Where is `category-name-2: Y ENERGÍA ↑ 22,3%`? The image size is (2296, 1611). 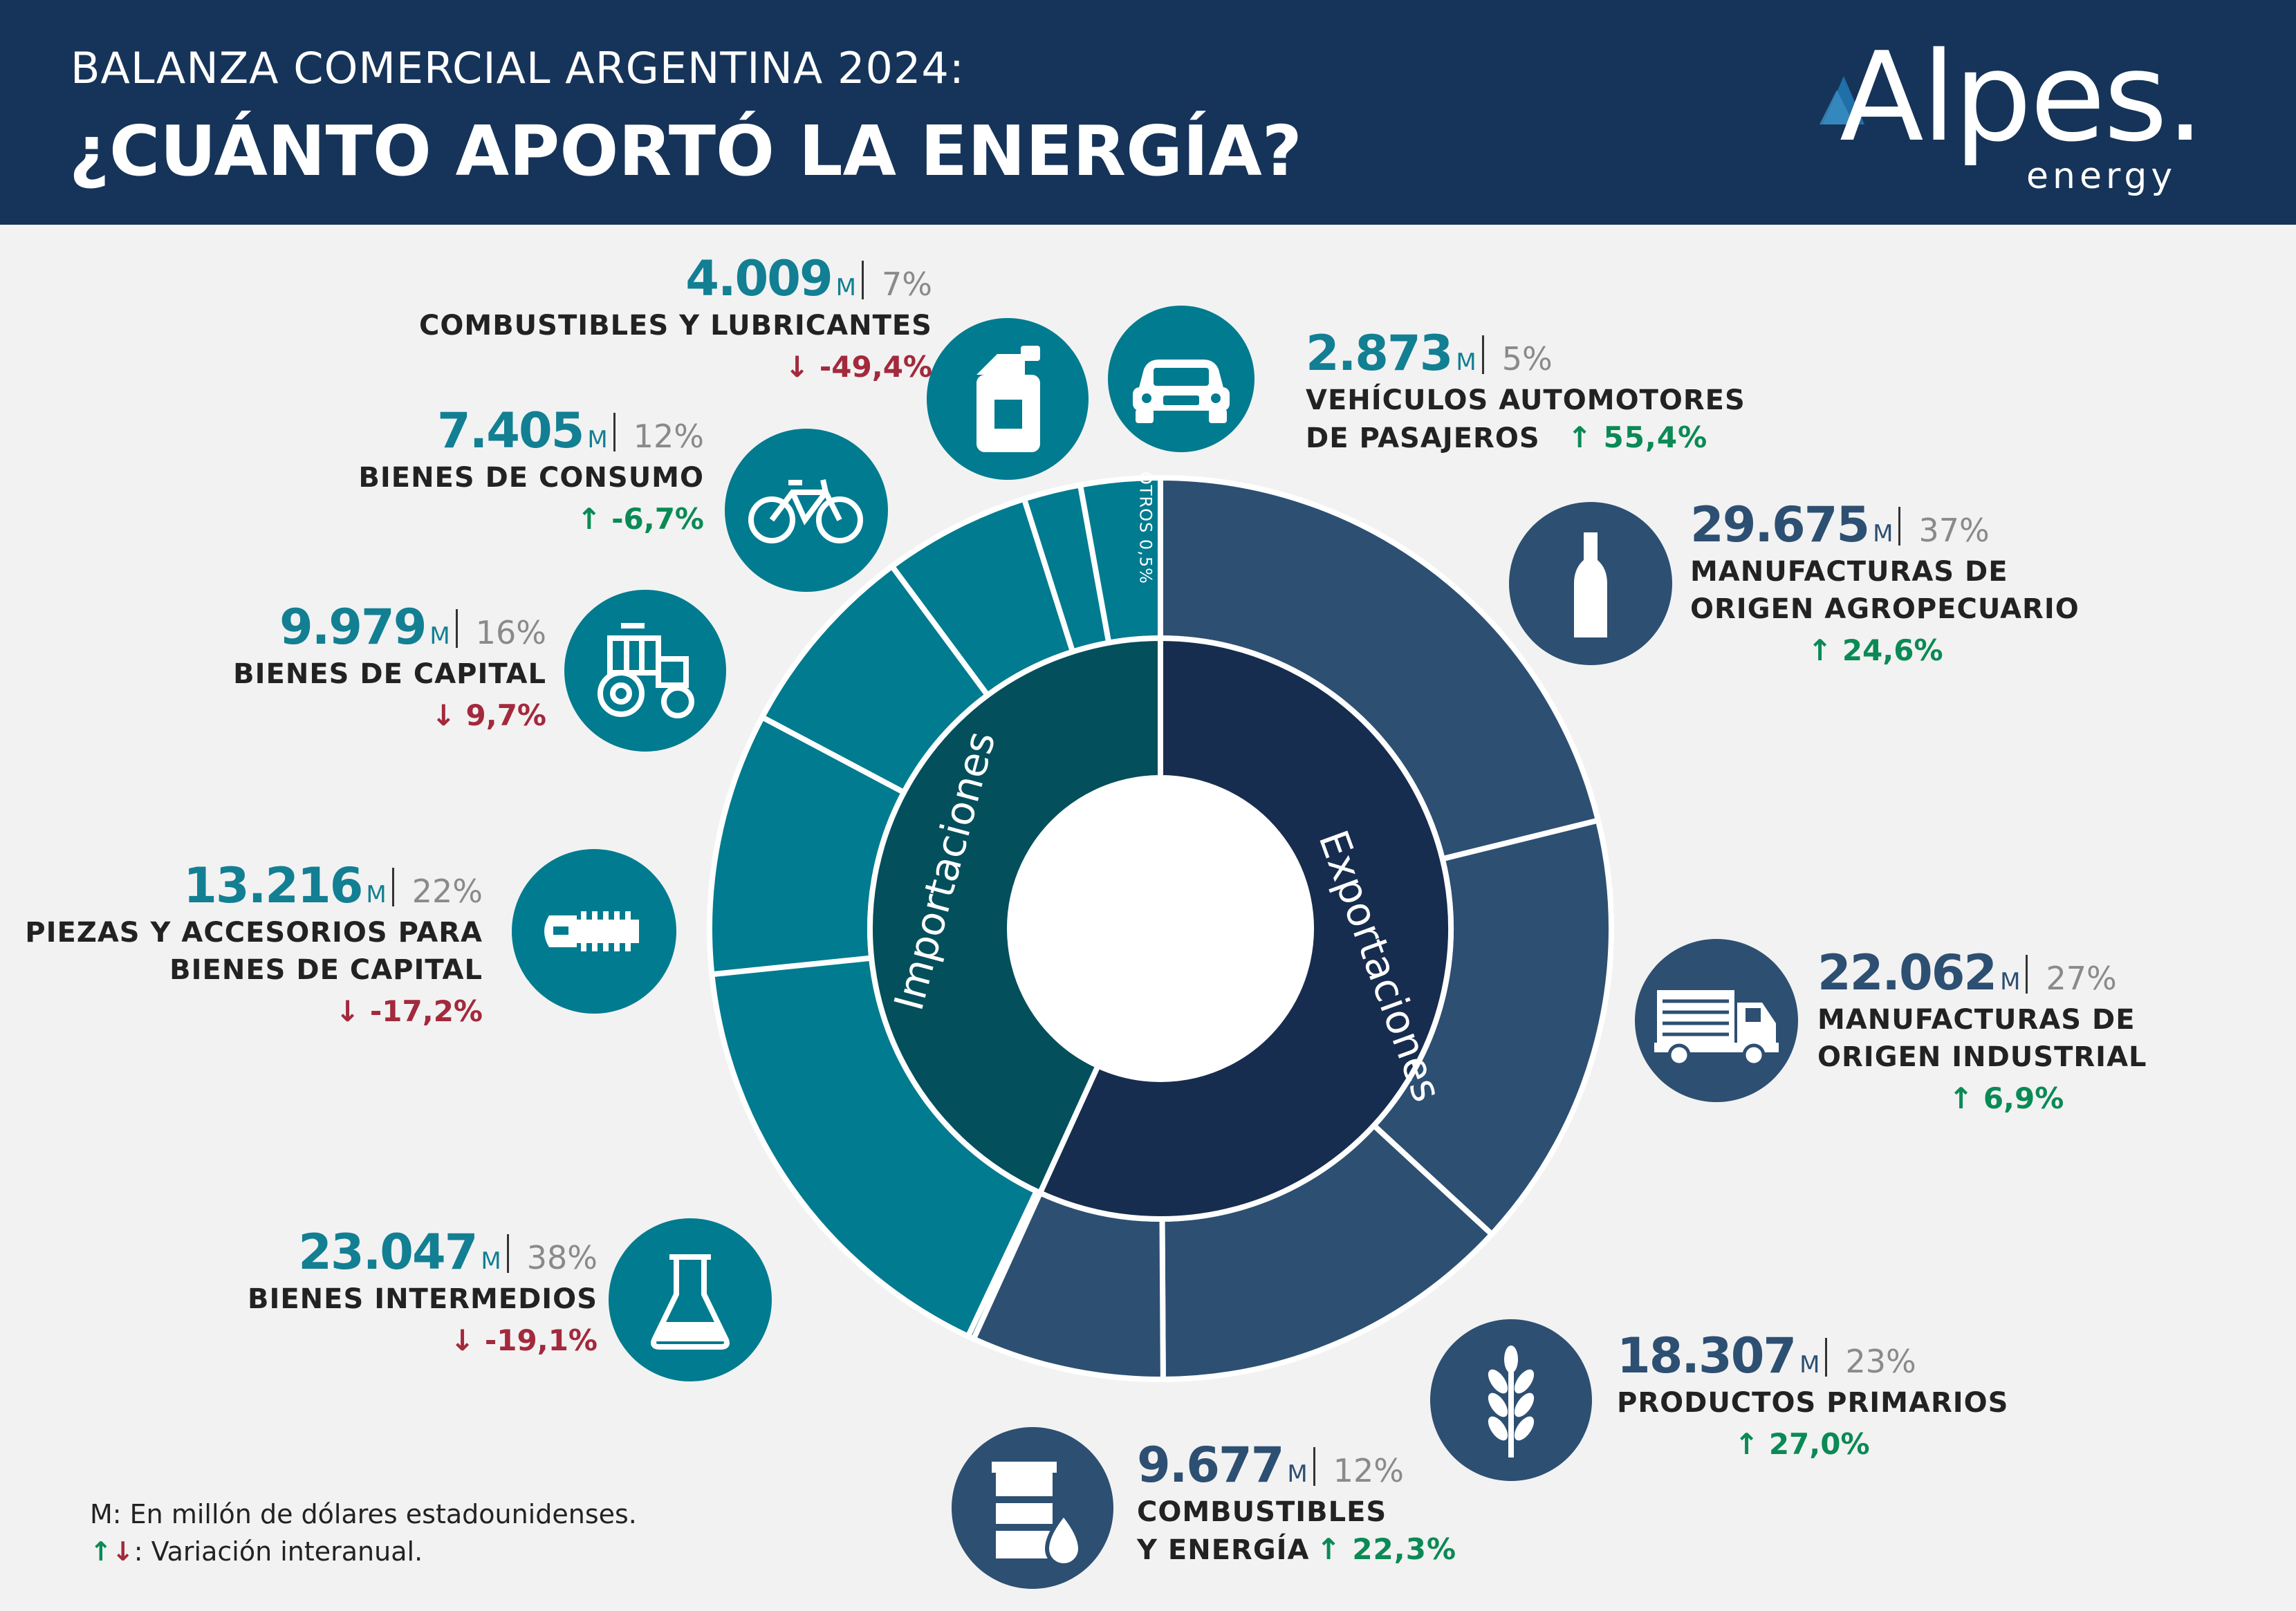
category-name-2: Y ENERGÍA ↑ 22,3% is located at coordinates (1297, 1549).